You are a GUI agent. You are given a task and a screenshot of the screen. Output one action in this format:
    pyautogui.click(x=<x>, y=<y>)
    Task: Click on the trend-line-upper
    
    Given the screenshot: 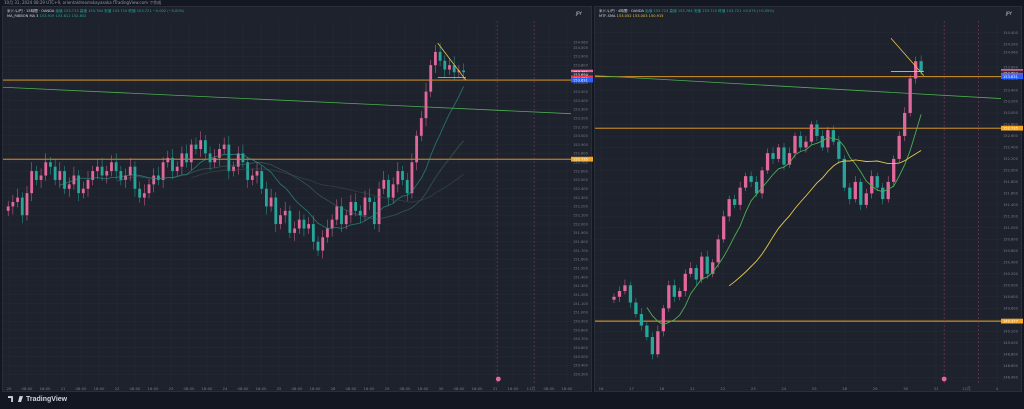 What is the action you would take?
    pyautogui.click(x=907, y=56)
    